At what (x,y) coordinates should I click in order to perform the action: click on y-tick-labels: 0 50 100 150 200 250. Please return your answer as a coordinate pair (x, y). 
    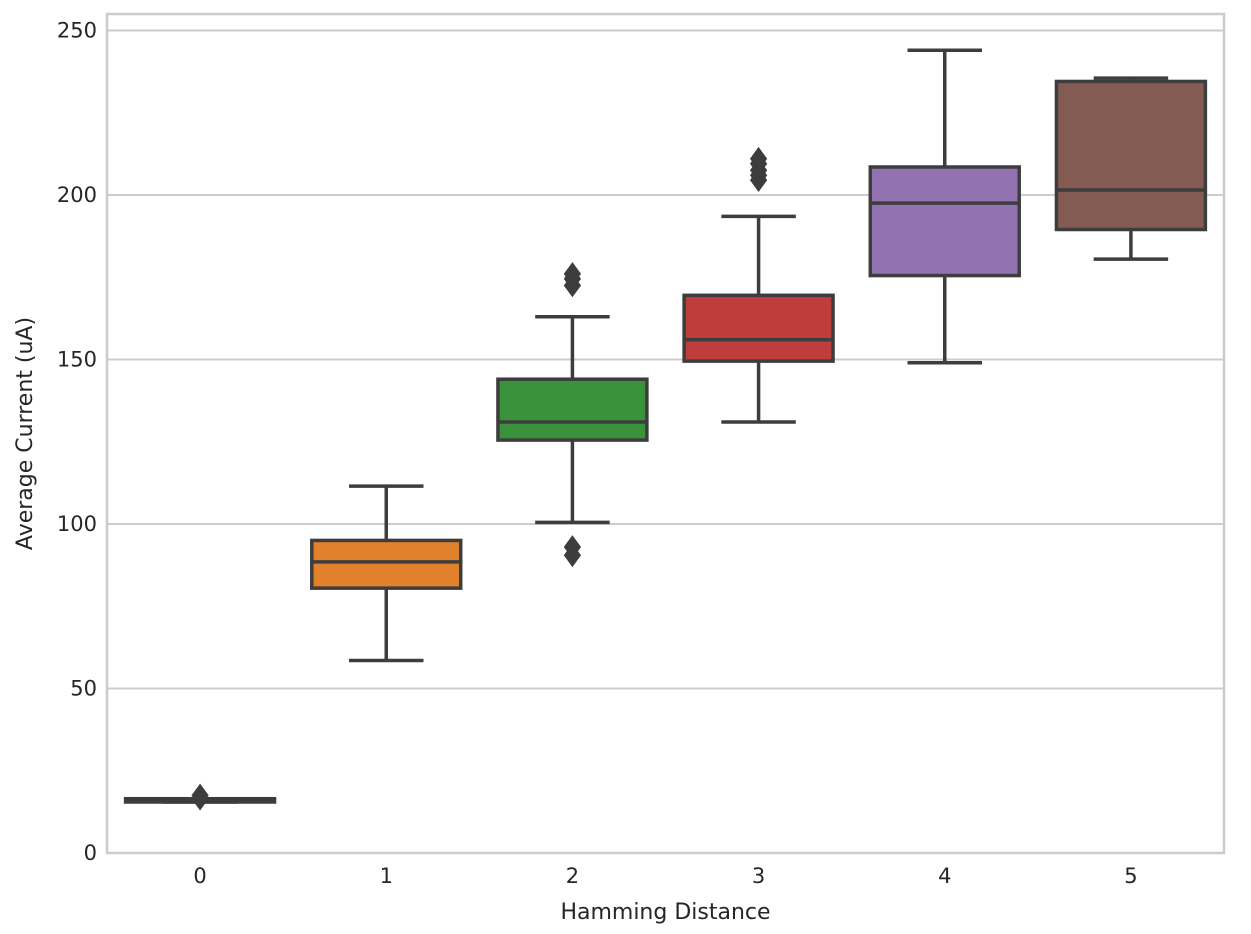
    Looking at the image, I should click on (77, 441).